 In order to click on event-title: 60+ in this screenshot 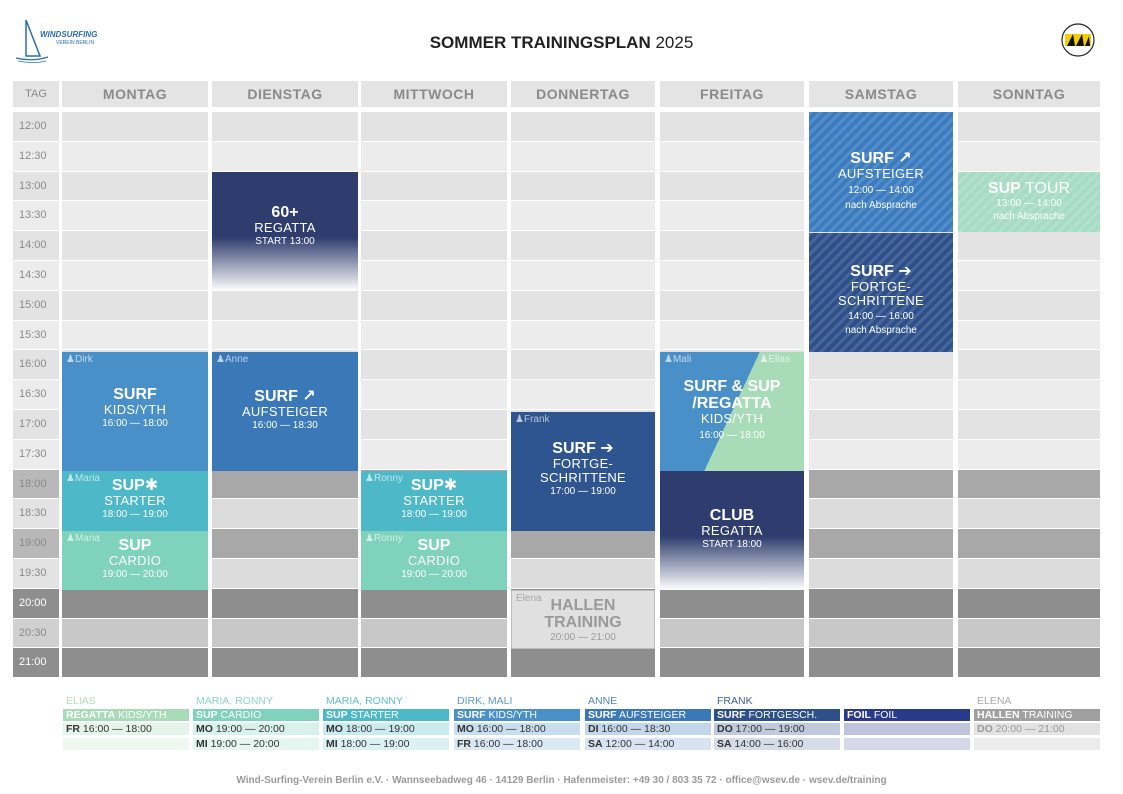, I will do `click(285, 212)`.